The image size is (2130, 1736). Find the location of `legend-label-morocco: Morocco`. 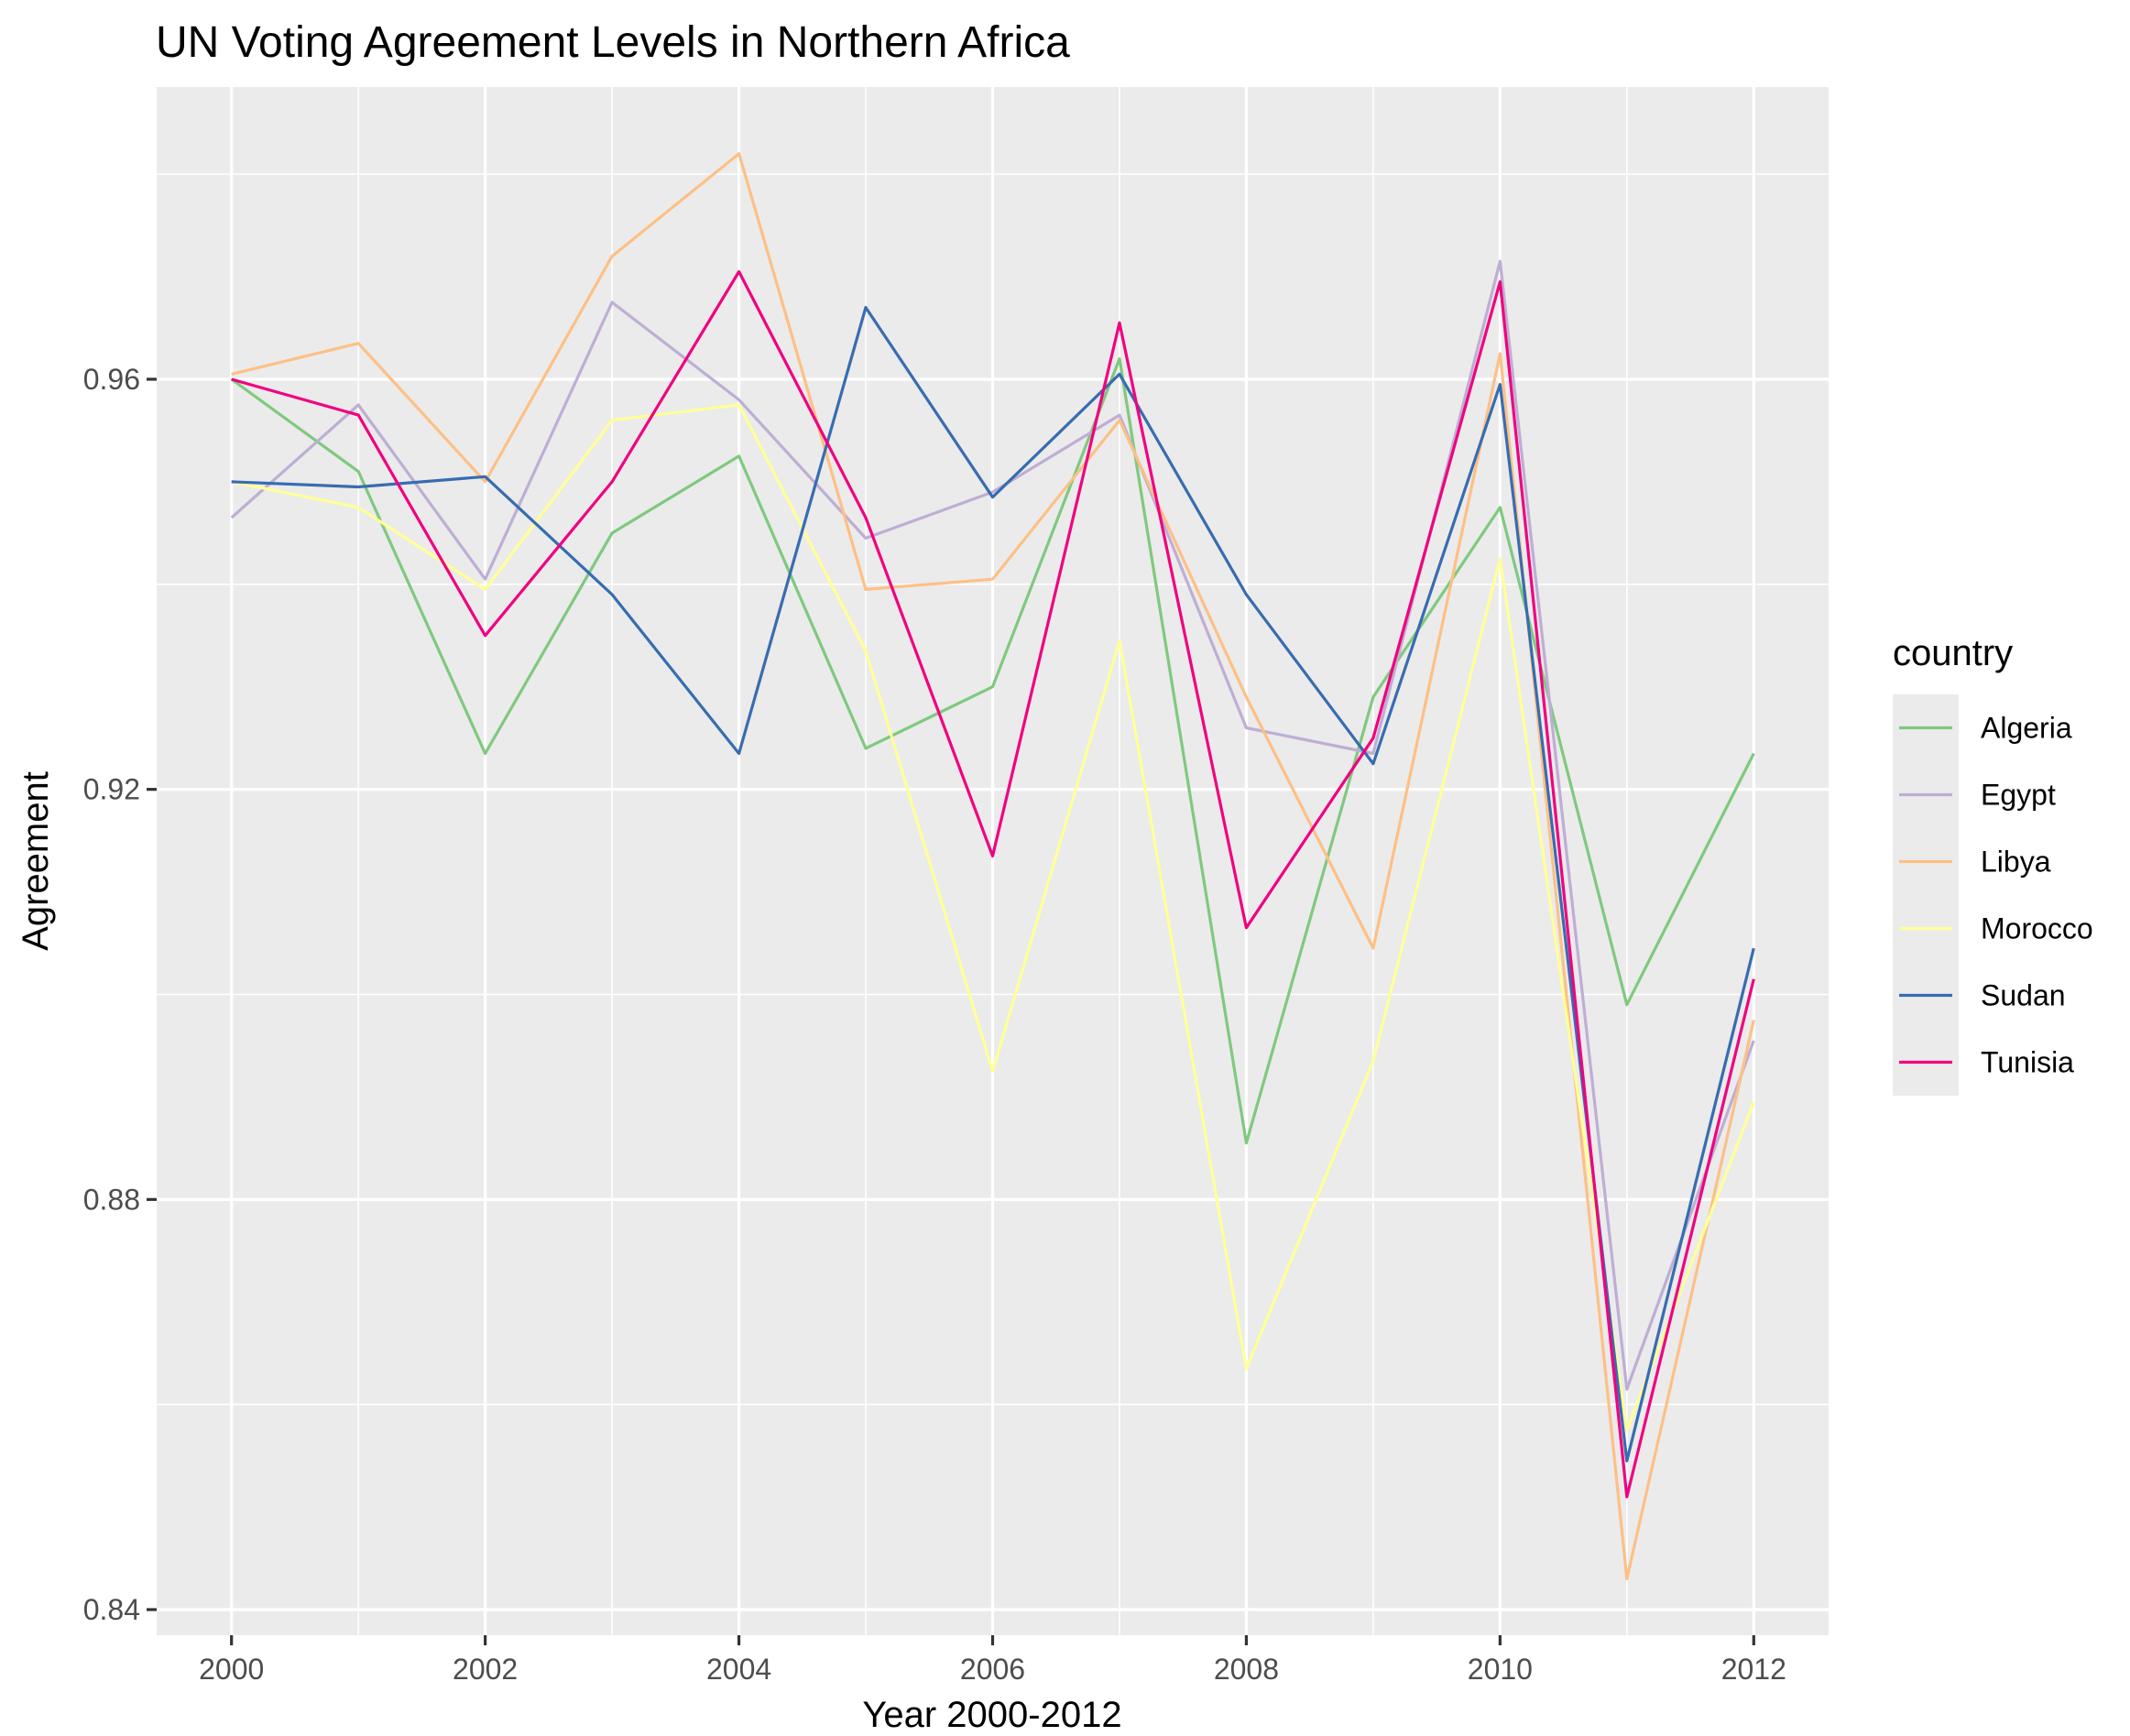

legend-label-morocco: Morocco is located at coordinates (2037, 929).